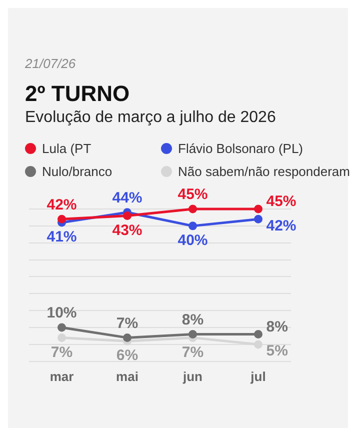 Image resolution: width=356 pixels, height=436 pixels. I want to click on data-label: 43%, so click(127, 230).